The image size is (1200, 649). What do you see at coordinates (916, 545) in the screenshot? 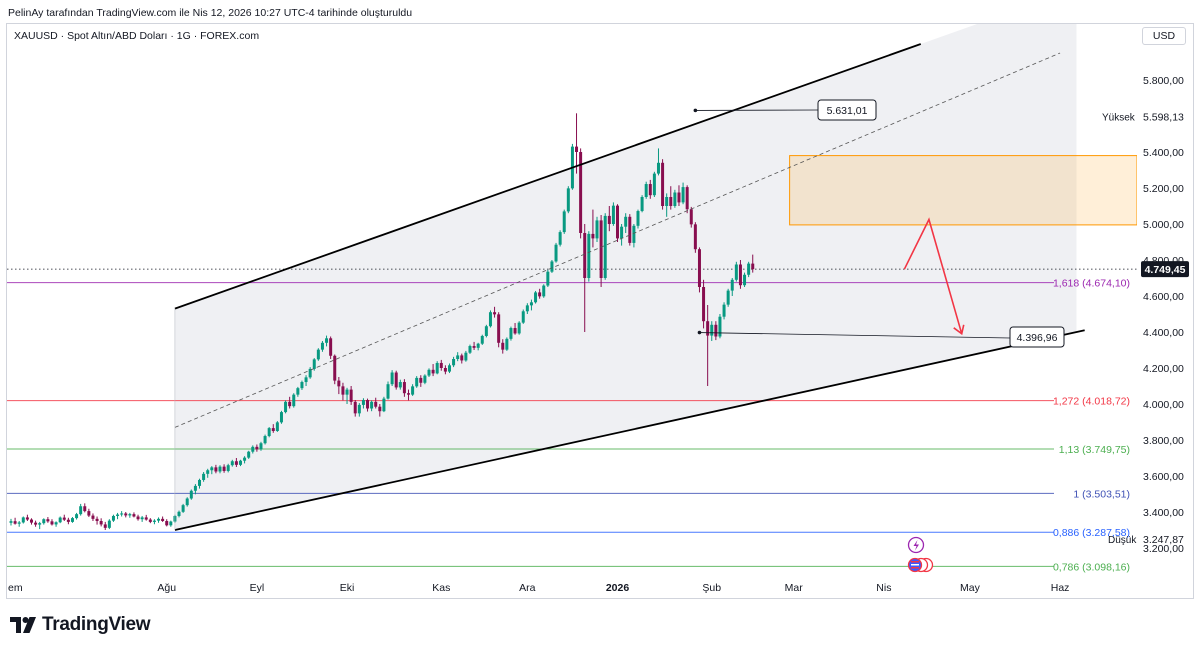
I see `lightning-event-icon` at bounding box center [916, 545].